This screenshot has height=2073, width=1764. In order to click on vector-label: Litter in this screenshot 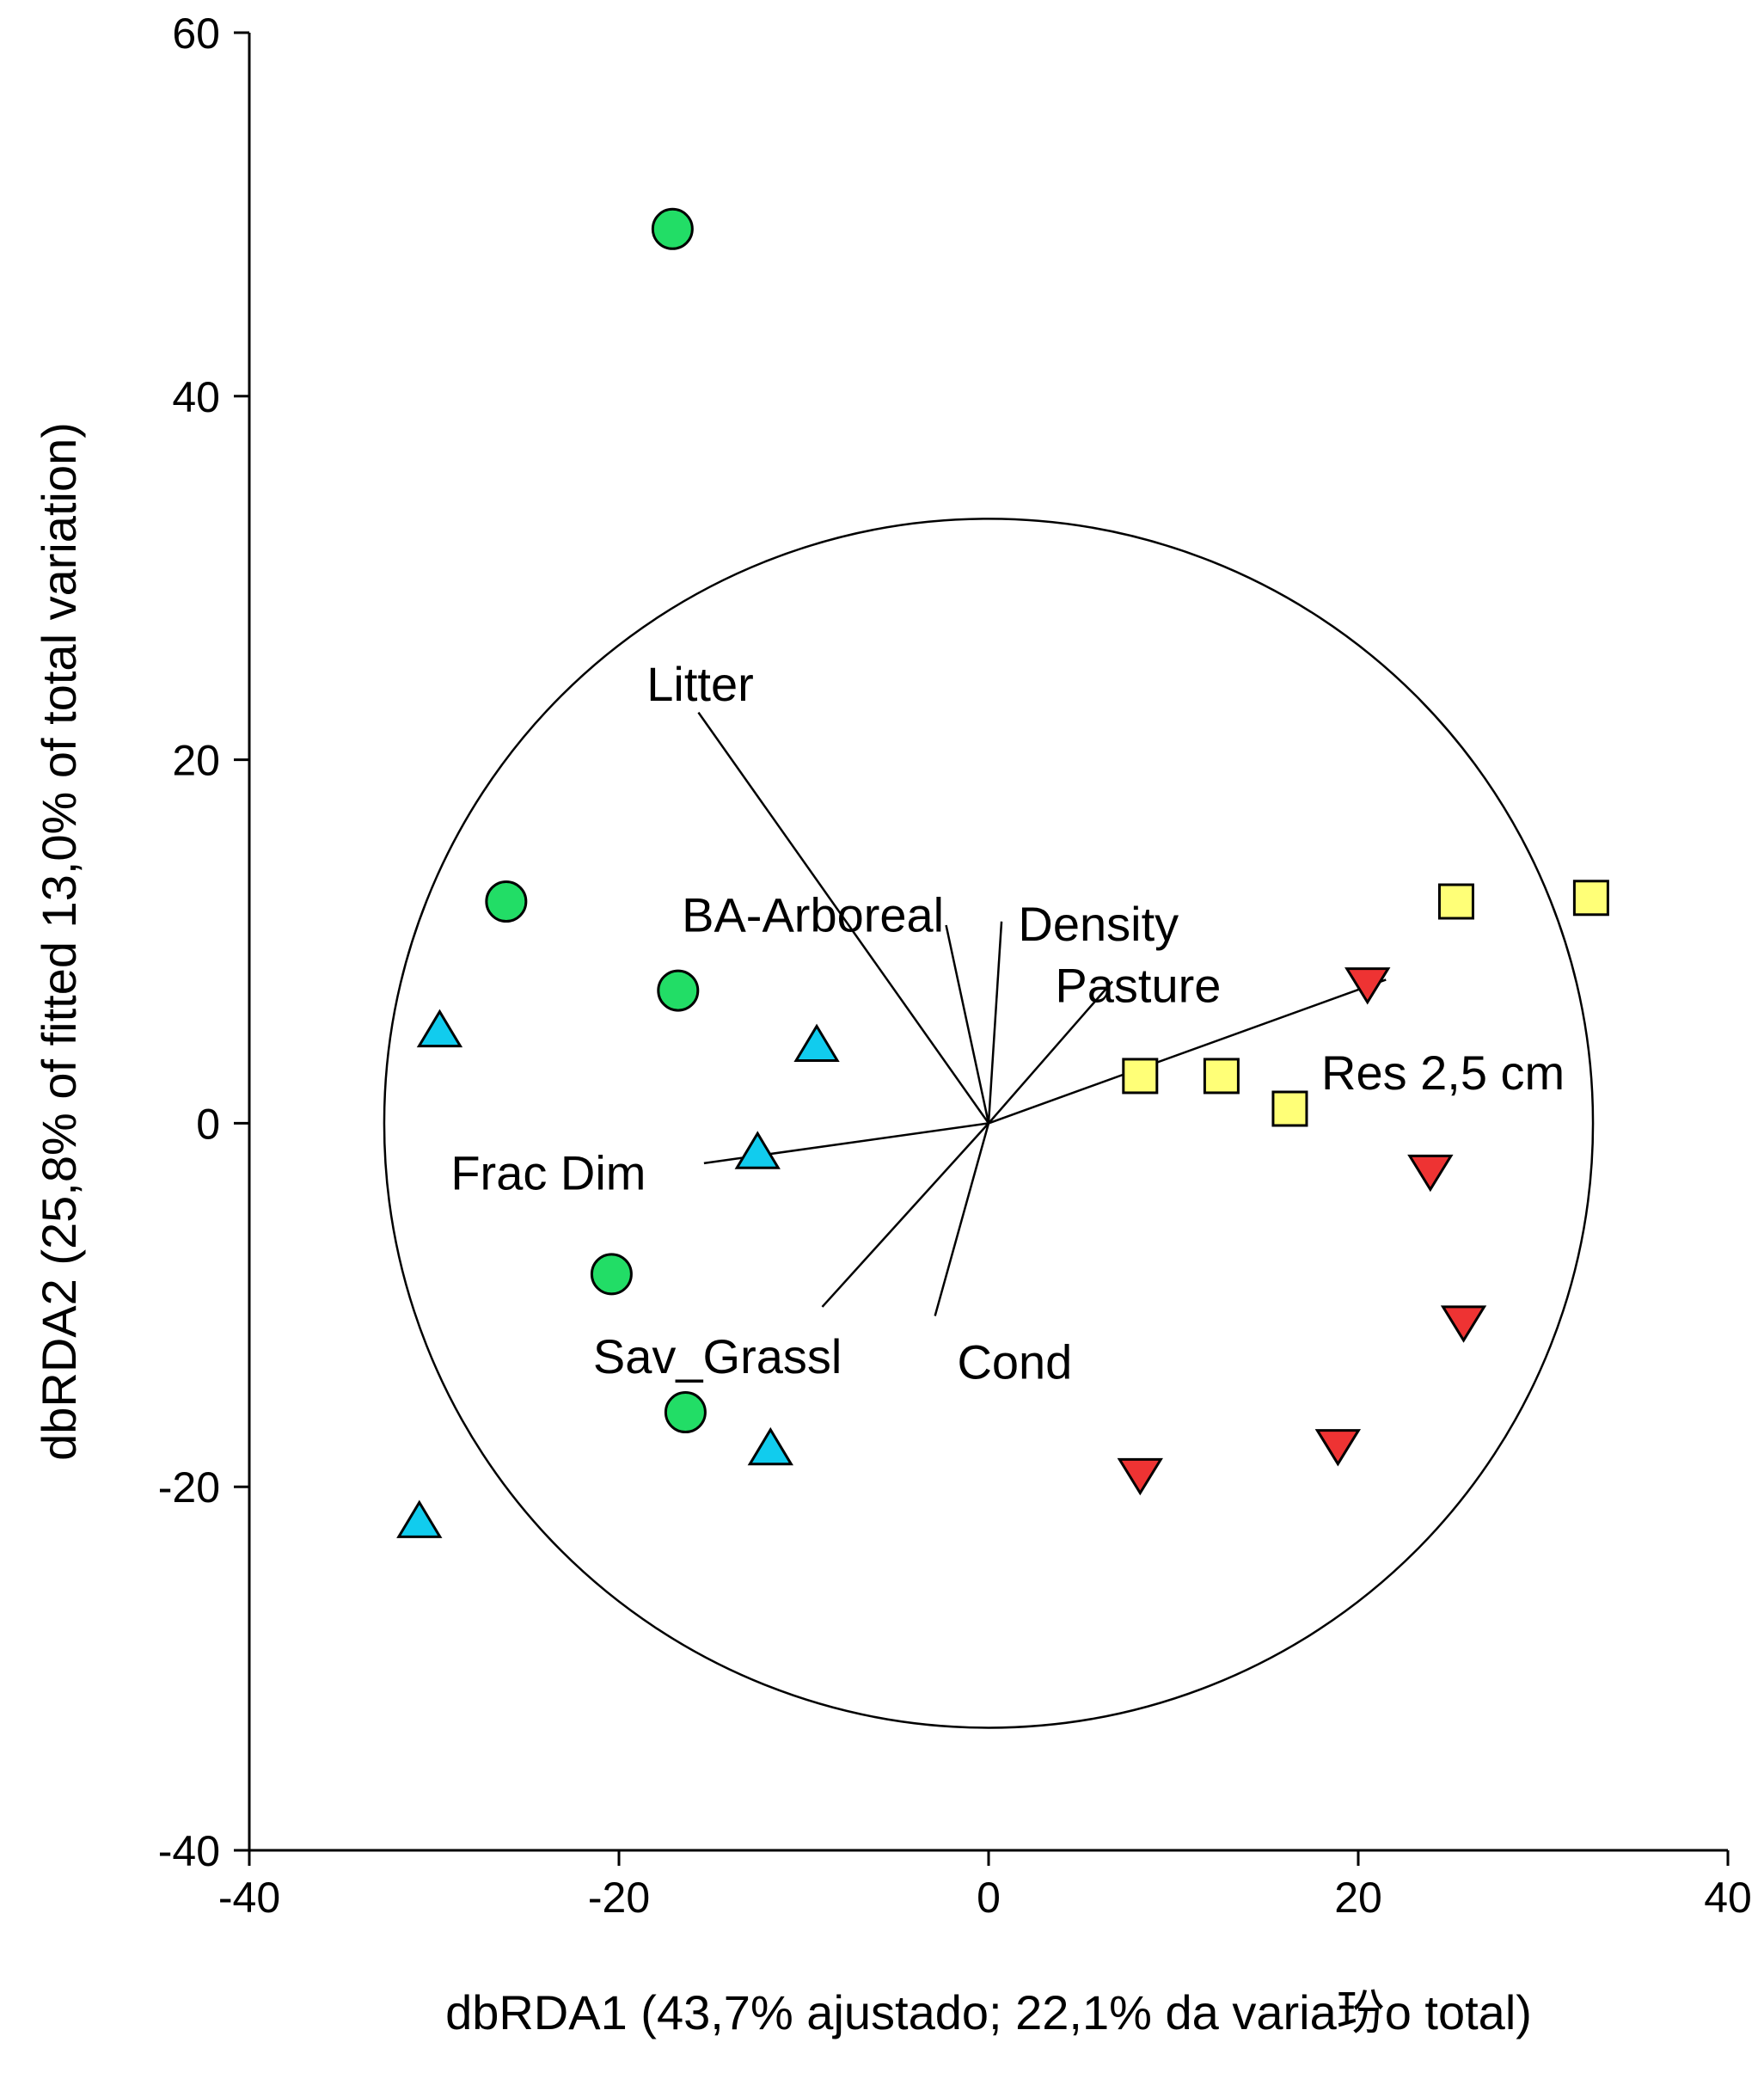, I will do `click(700, 684)`.